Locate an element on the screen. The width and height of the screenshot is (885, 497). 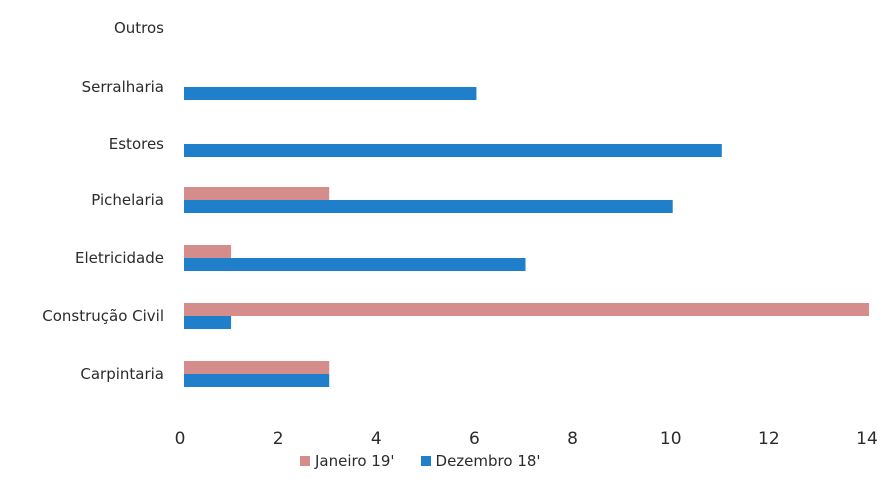
x-tick-label: 4 is located at coordinates (376, 439).